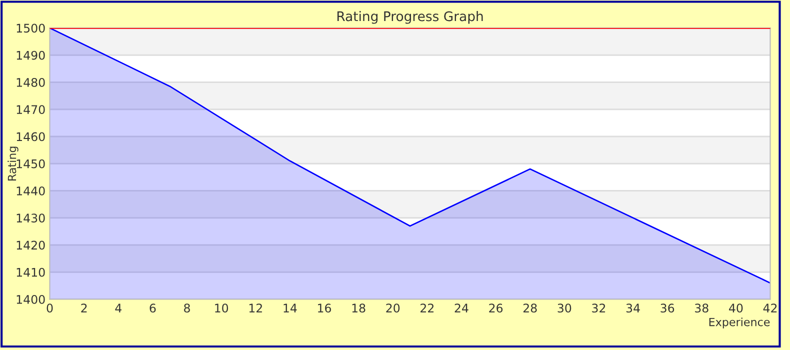 The height and width of the screenshot is (350, 790). Describe the element at coordinates (410, 17) in the screenshot. I see `chart-title: Rating Progress Graph` at that location.